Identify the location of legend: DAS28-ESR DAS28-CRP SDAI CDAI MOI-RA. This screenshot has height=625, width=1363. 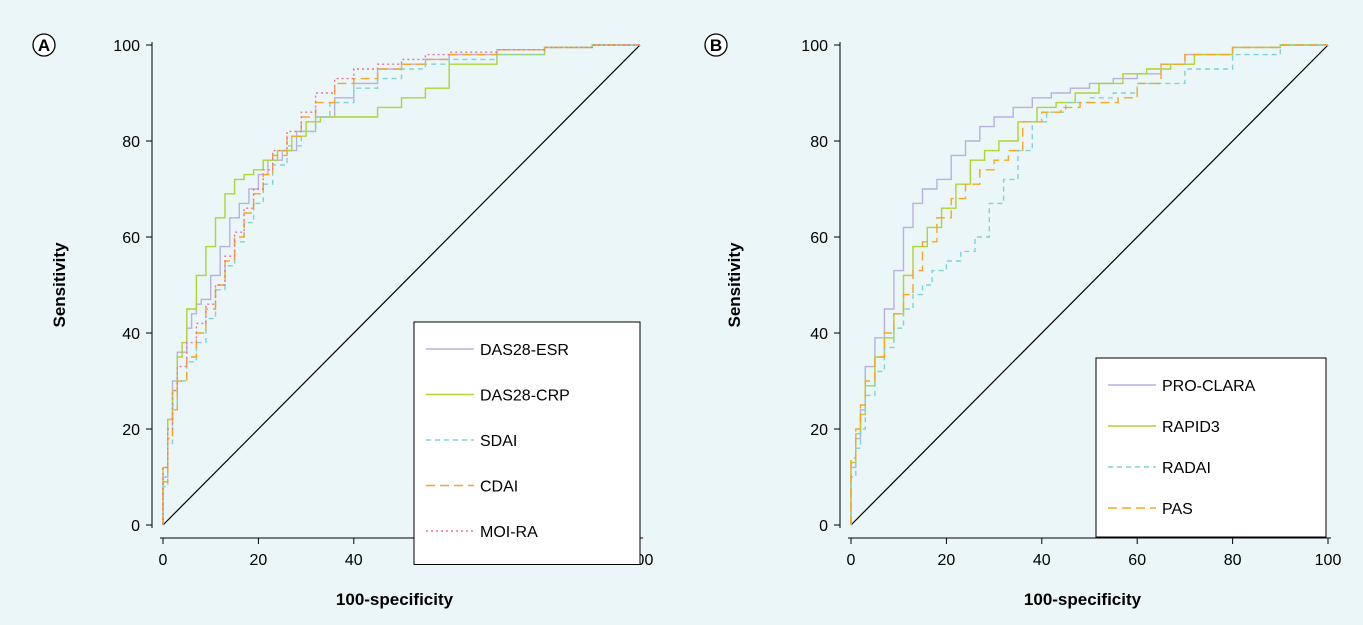
(527, 443).